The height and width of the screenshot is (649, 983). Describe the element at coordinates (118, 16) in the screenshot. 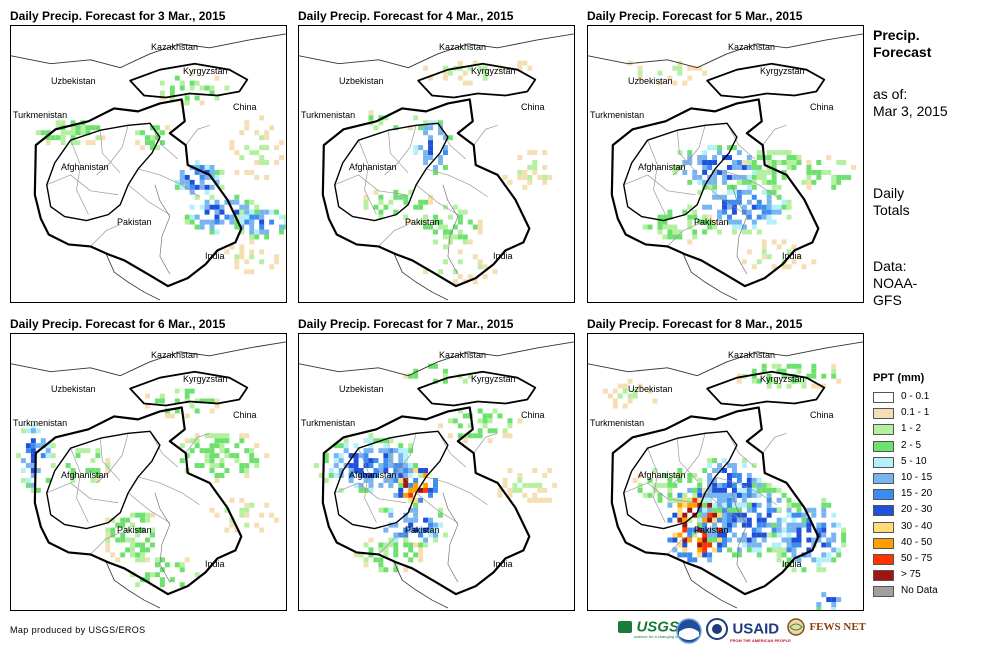

I see `panel-title-1: Daily Precip. Forecast for 3 Mar., 2015` at that location.